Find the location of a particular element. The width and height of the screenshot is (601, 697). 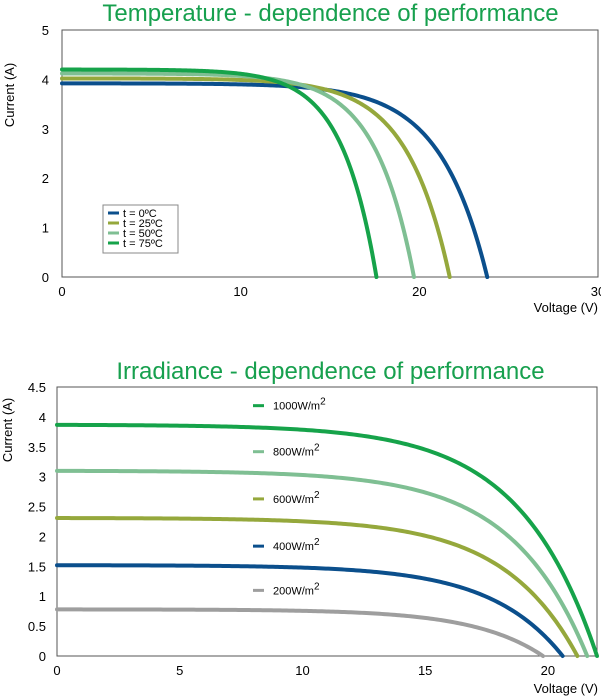

legend-label: t = 25ºC is located at coordinates (143, 224).